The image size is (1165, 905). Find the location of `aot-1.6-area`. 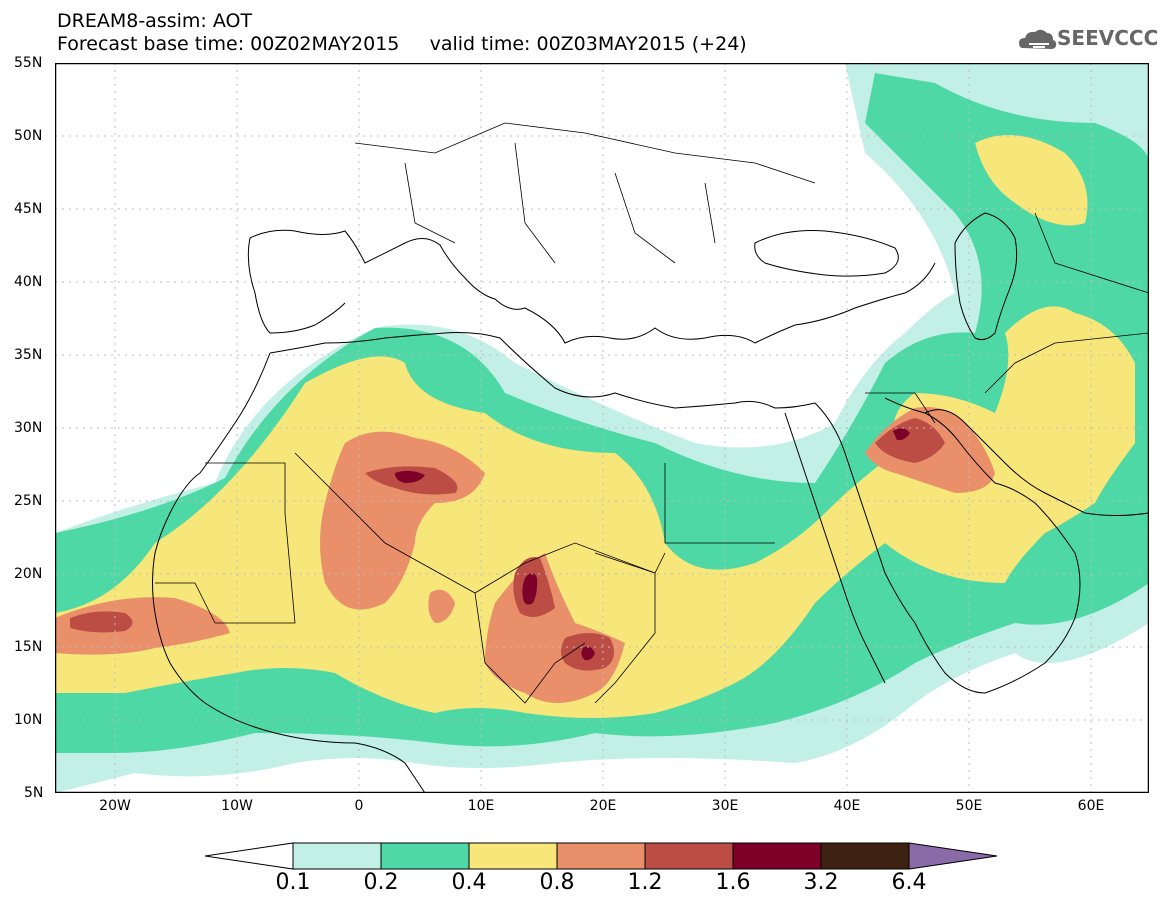

aot-1.6-area is located at coordinates (652, 544).